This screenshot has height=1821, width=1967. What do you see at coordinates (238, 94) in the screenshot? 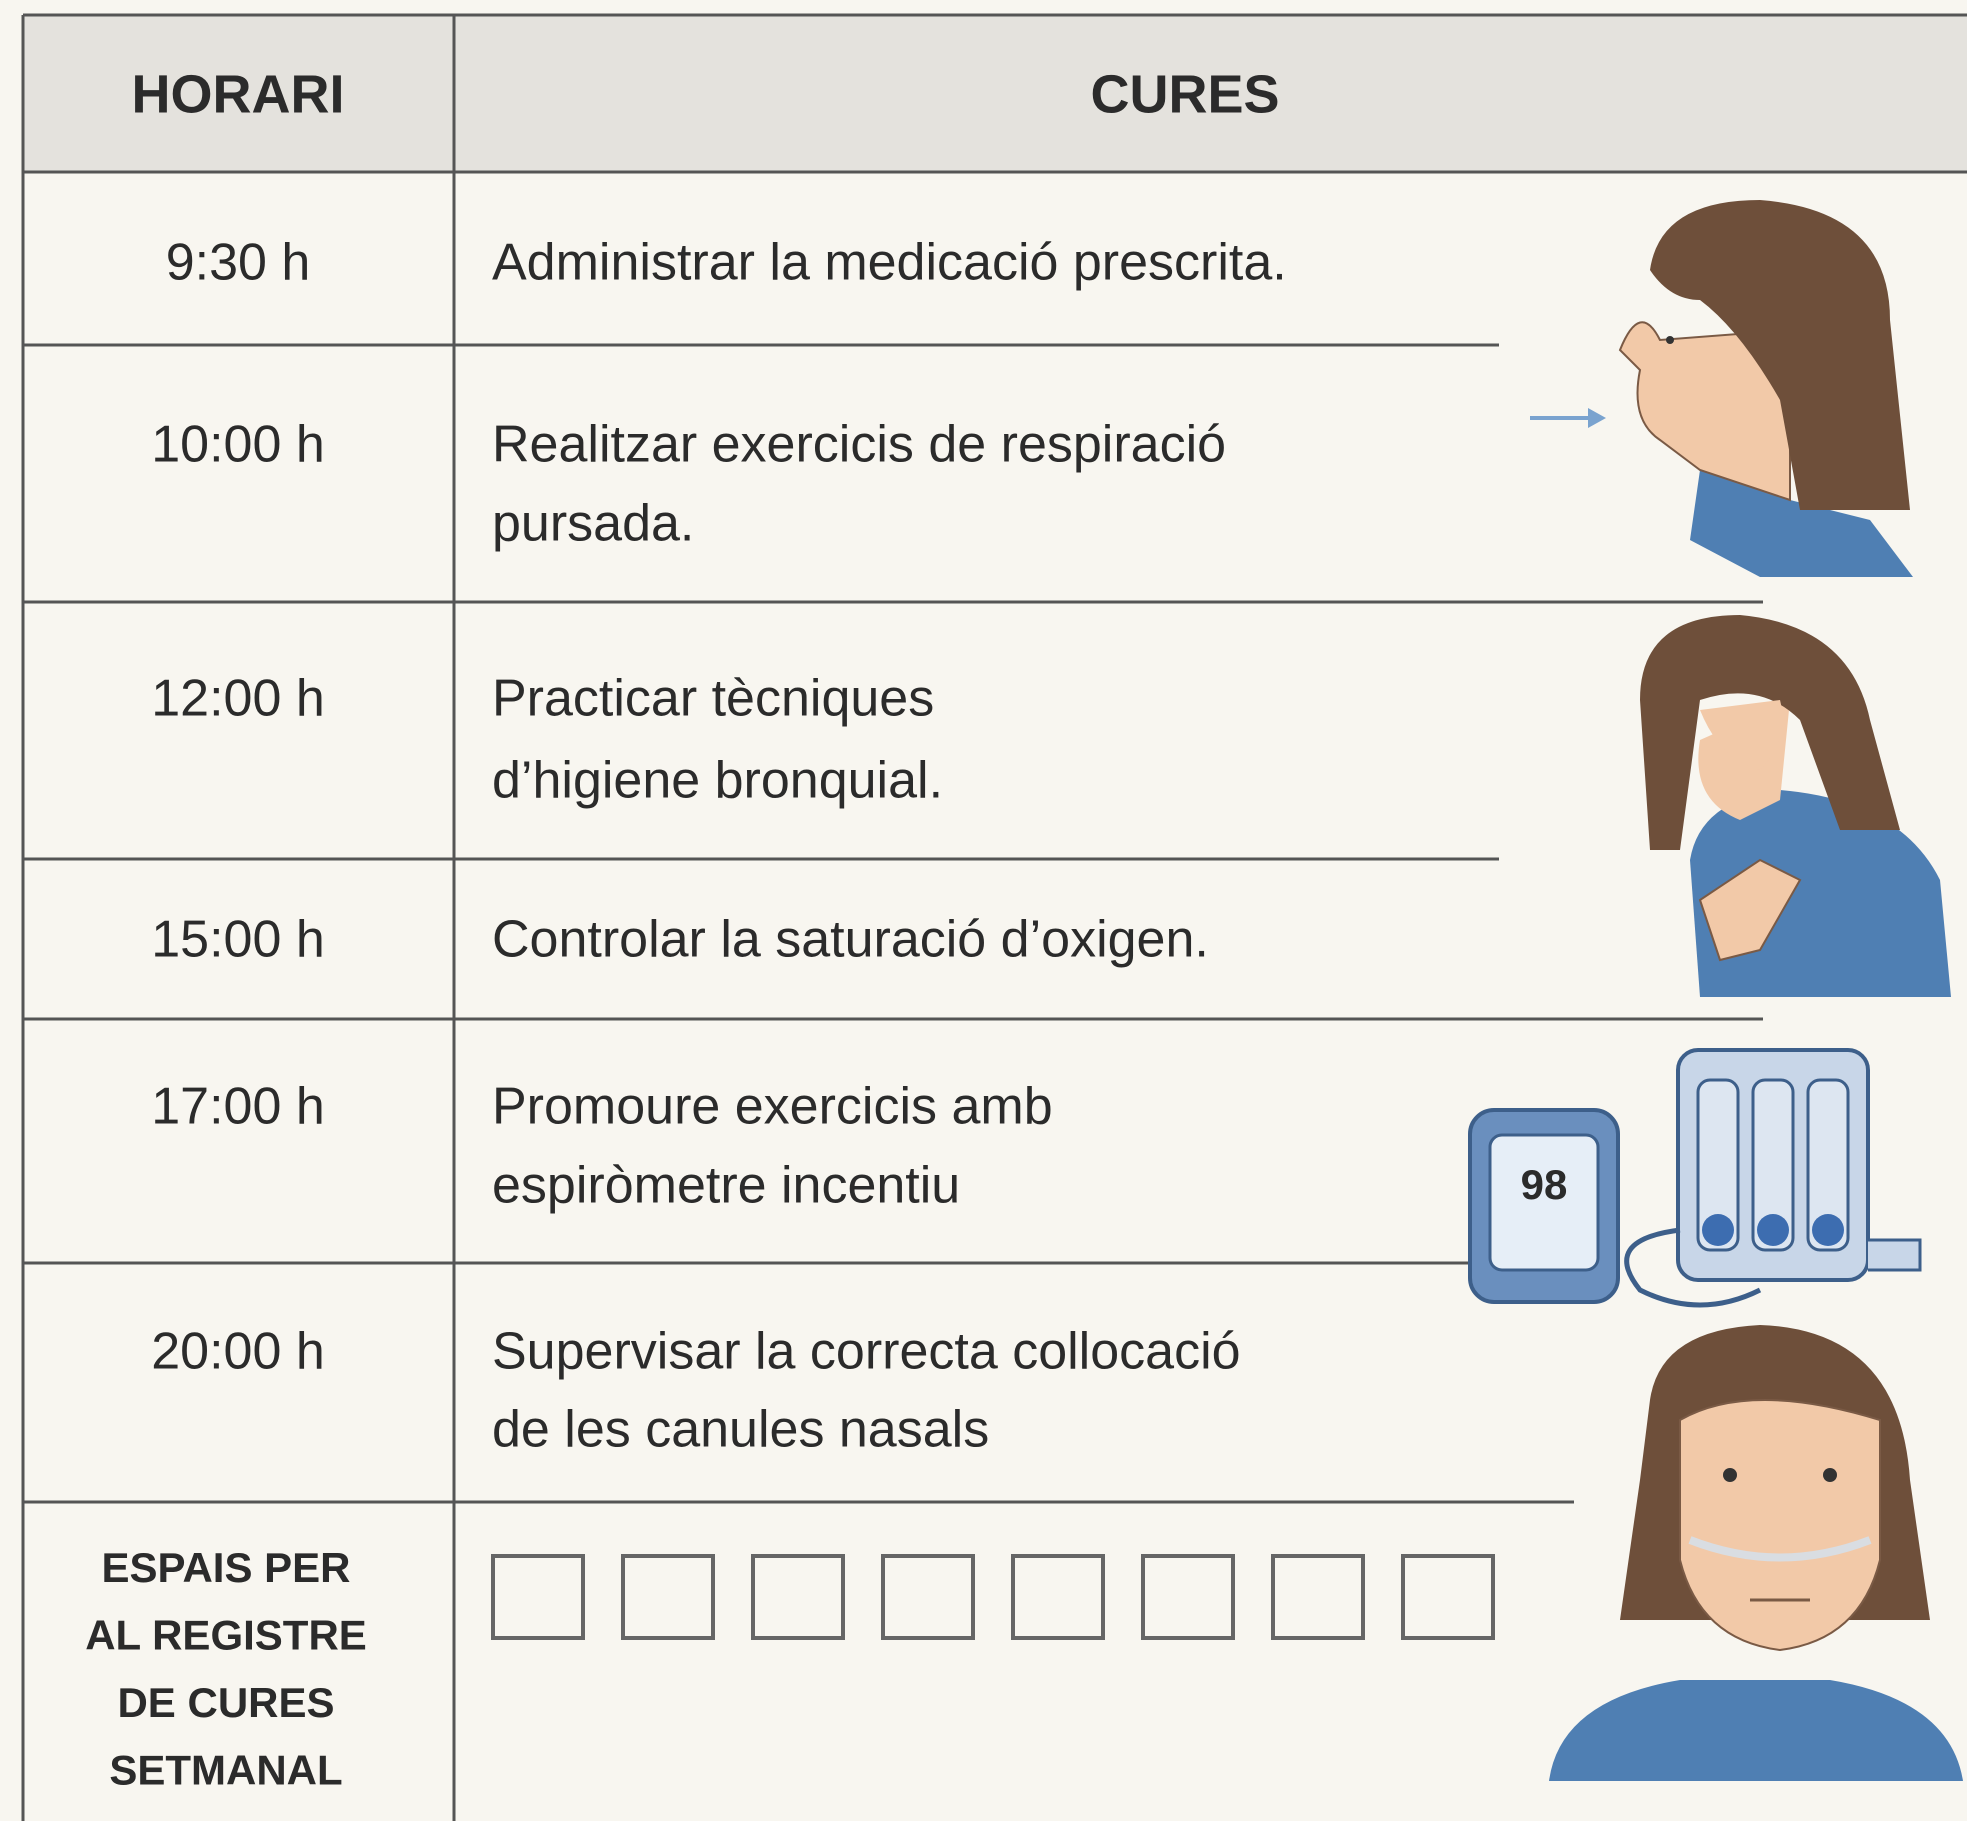
I see `header-cell: HORARI` at bounding box center [238, 94].